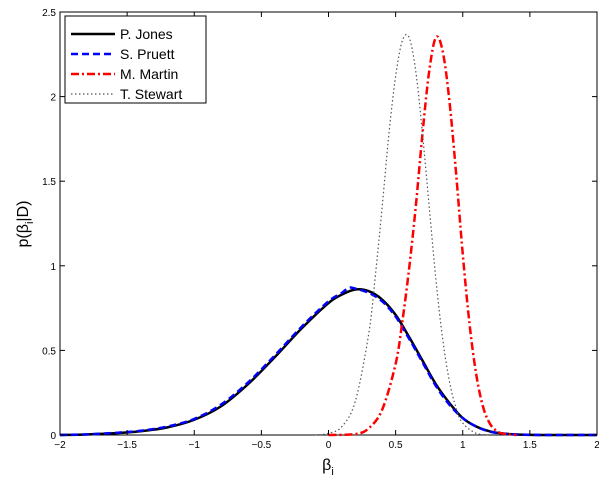 The width and height of the screenshot is (599, 477). What do you see at coordinates (146, 34) in the screenshot?
I see `legend-label-p-jones: P. Jones` at bounding box center [146, 34].